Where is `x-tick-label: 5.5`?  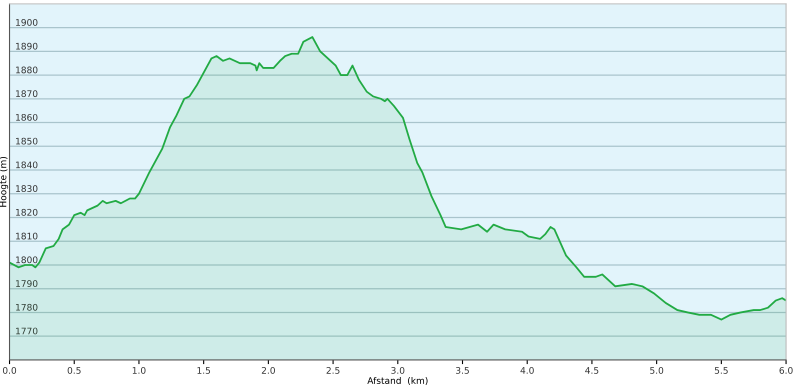 x-tick-label: 5.5 is located at coordinates (721, 370).